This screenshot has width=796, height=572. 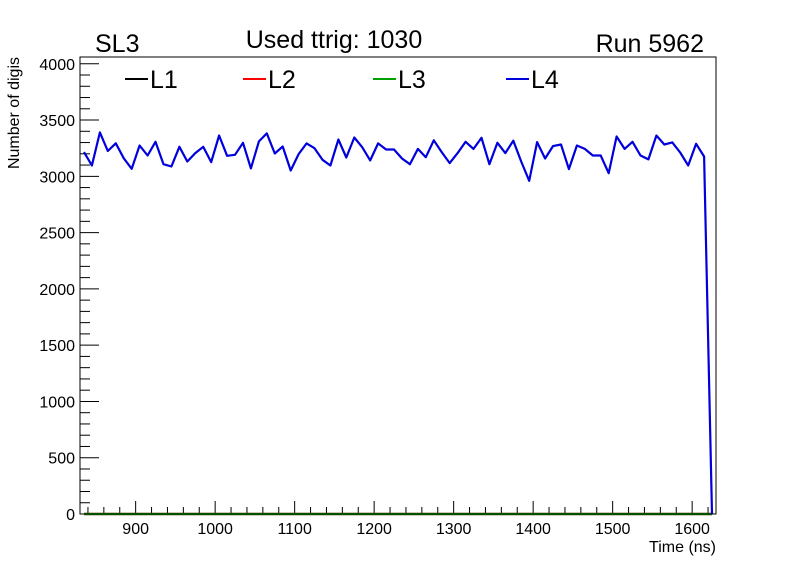 What do you see at coordinates (533, 529) in the screenshot?
I see `x-tick-label: 1400` at bounding box center [533, 529].